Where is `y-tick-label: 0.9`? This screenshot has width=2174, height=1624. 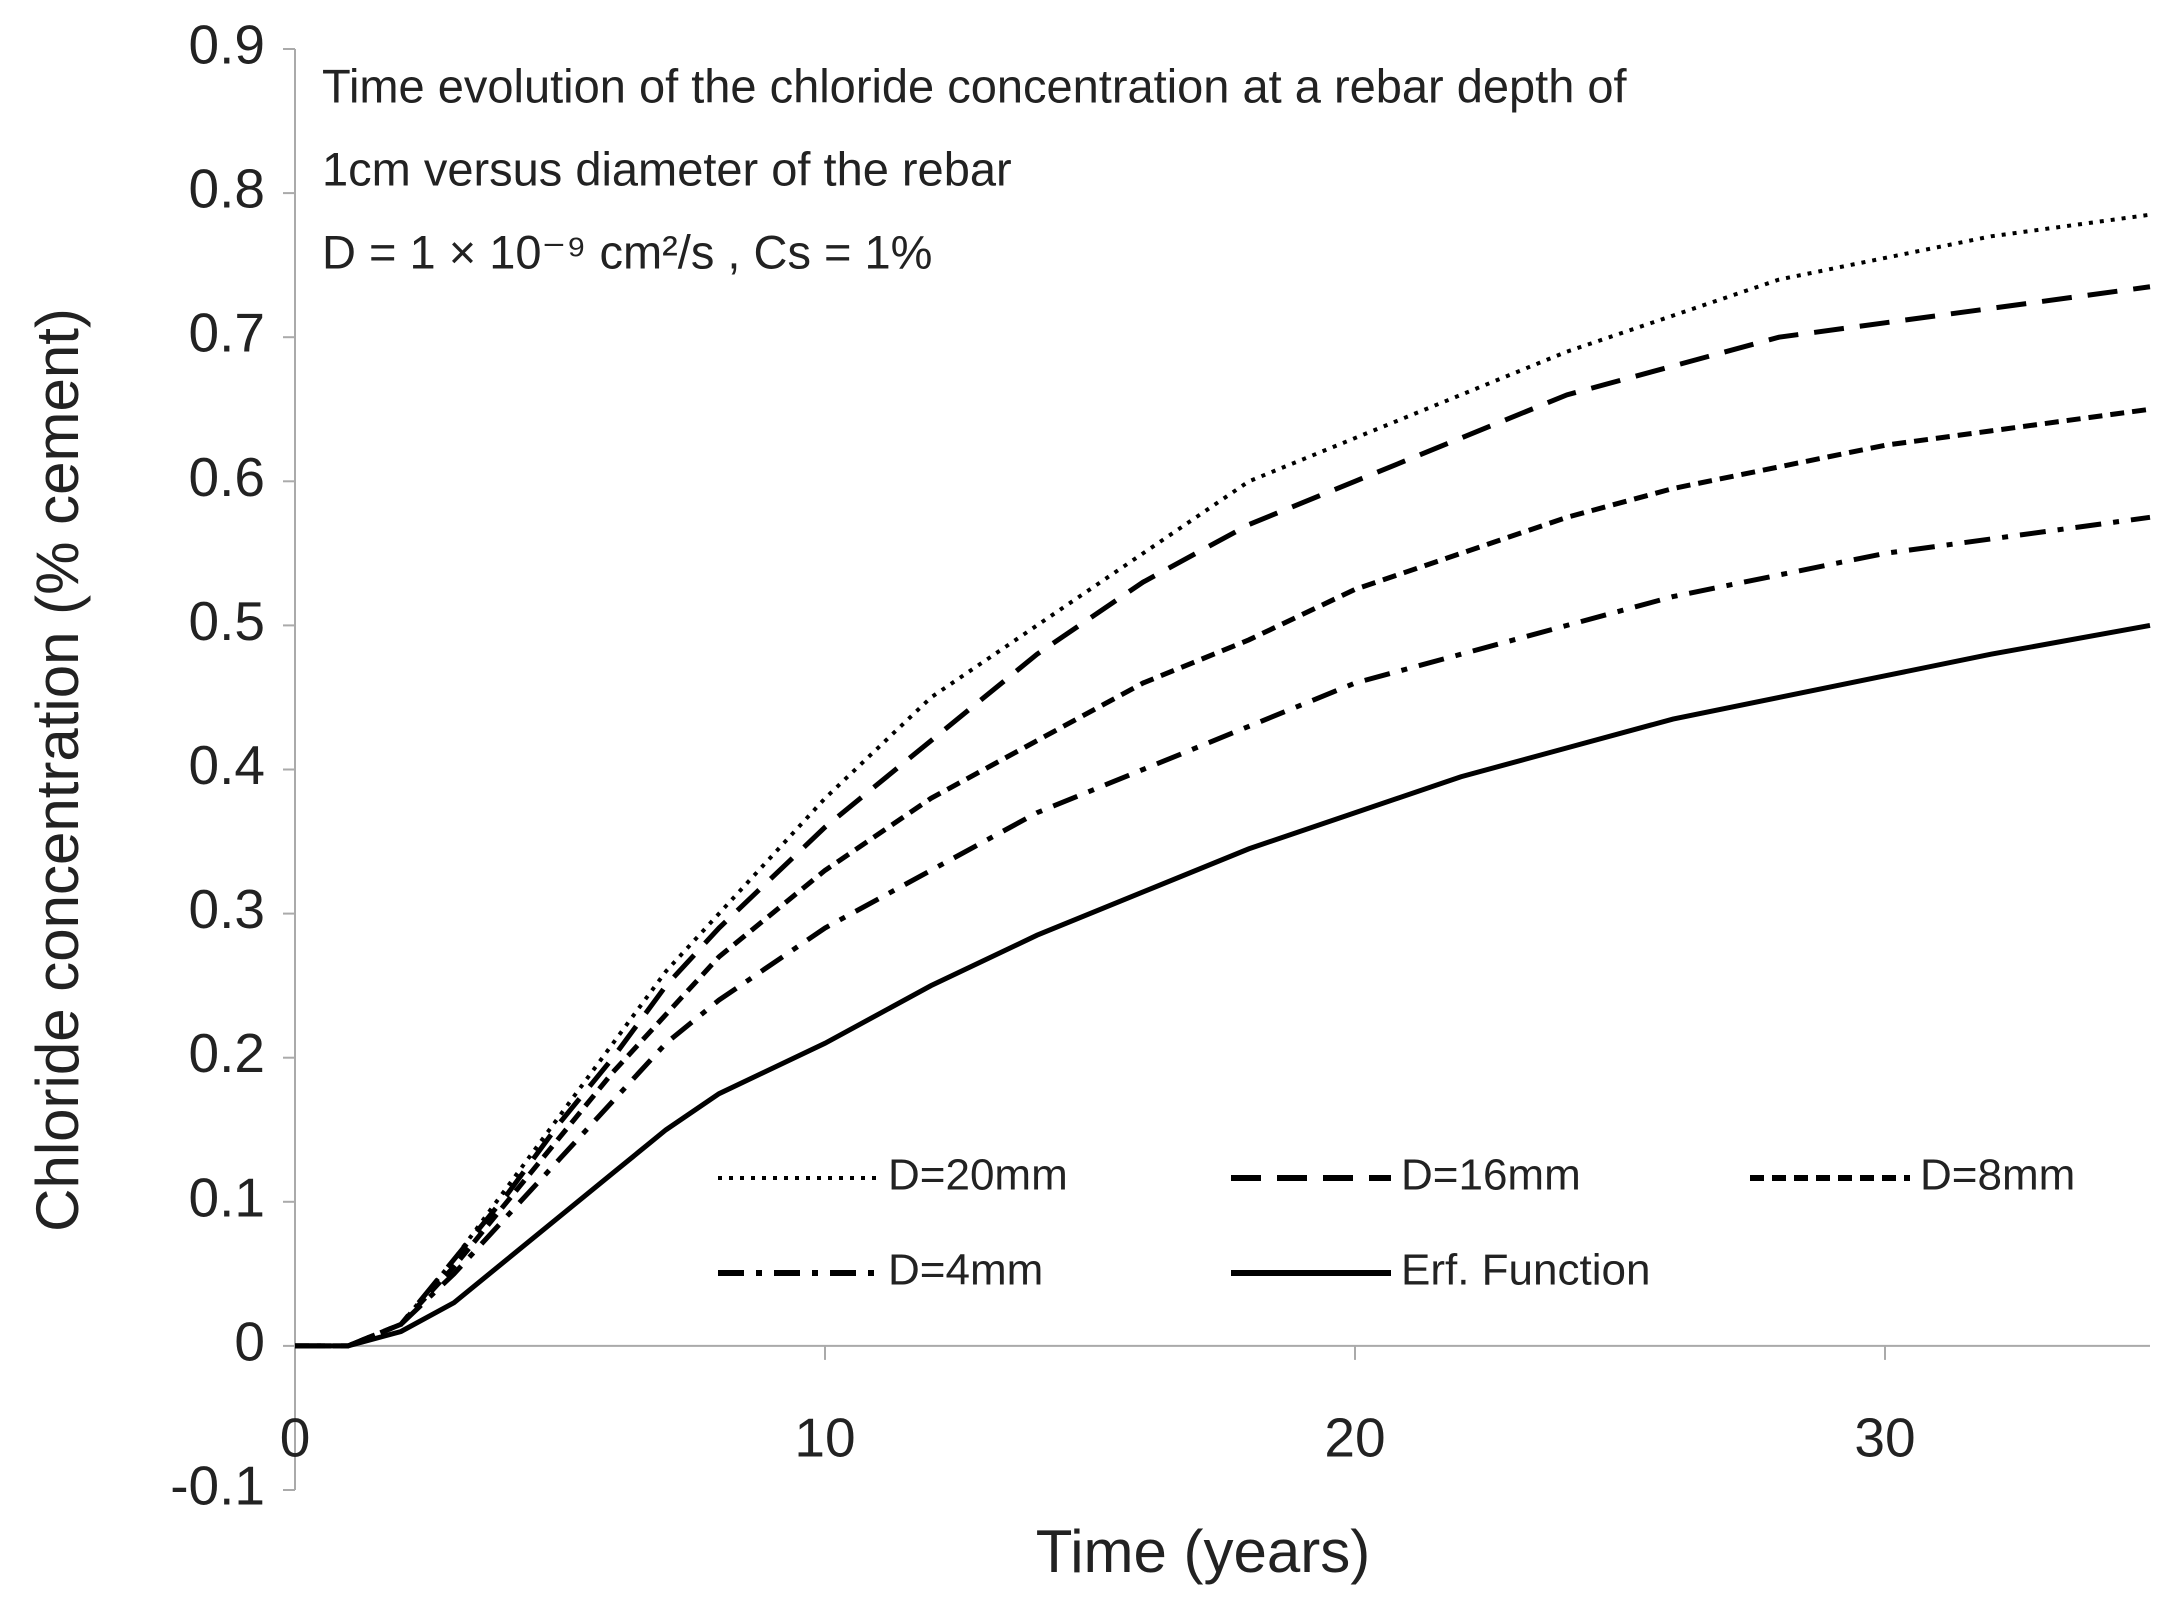 y-tick-label: 0.9 is located at coordinates (227, 45).